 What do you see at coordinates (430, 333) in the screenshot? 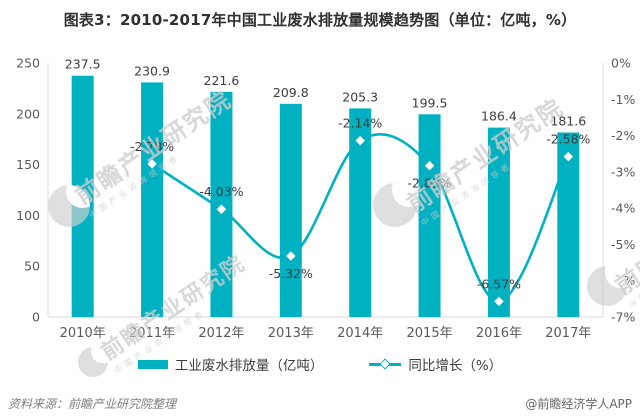
I see `x-axis-category-label: 2015年` at bounding box center [430, 333].